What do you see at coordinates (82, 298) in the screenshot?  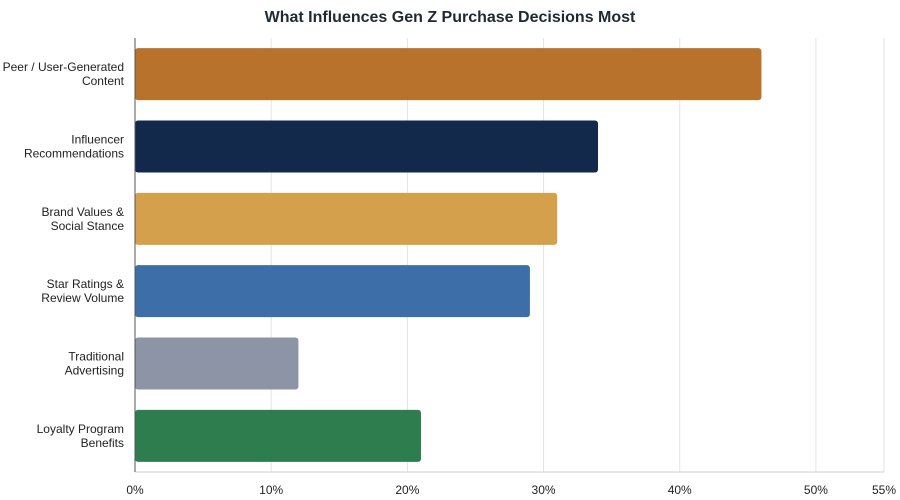 I see `y-tick-label-line: Review Volume` at bounding box center [82, 298].